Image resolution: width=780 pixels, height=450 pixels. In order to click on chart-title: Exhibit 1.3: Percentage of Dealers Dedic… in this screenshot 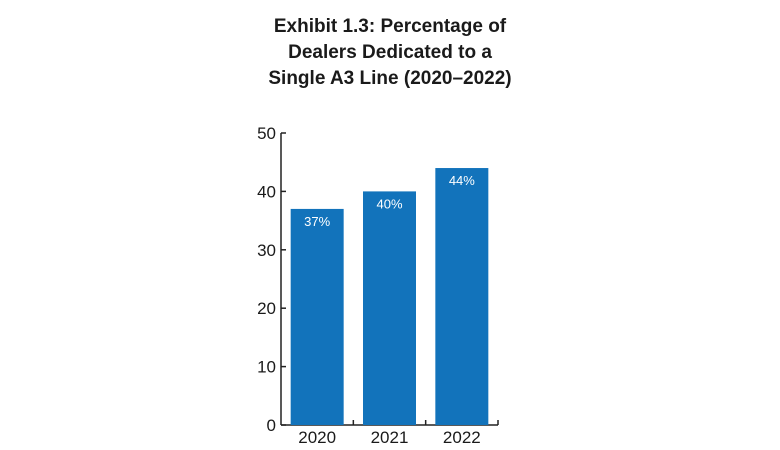, I will do `click(390, 53)`.